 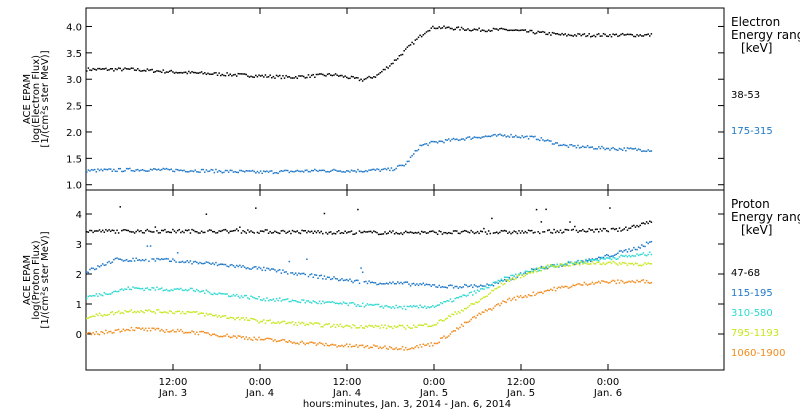 I want to click on x-tick-time-label: 0:00, so click(x=260, y=382).